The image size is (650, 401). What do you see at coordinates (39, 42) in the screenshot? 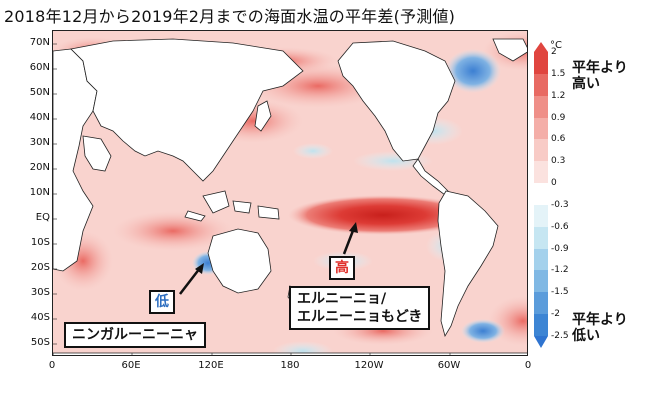
I see `lat-label: 70N` at bounding box center [39, 42].